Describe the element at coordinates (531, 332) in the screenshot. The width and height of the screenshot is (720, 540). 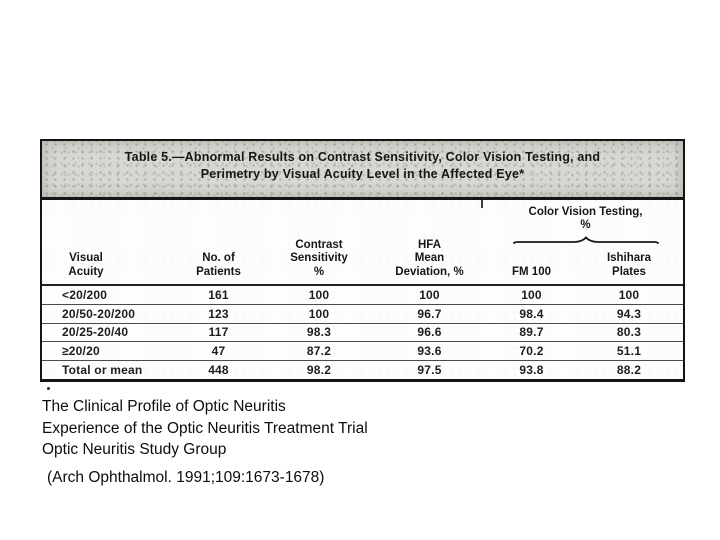
I see `cell-fm100: 89.7` at that location.